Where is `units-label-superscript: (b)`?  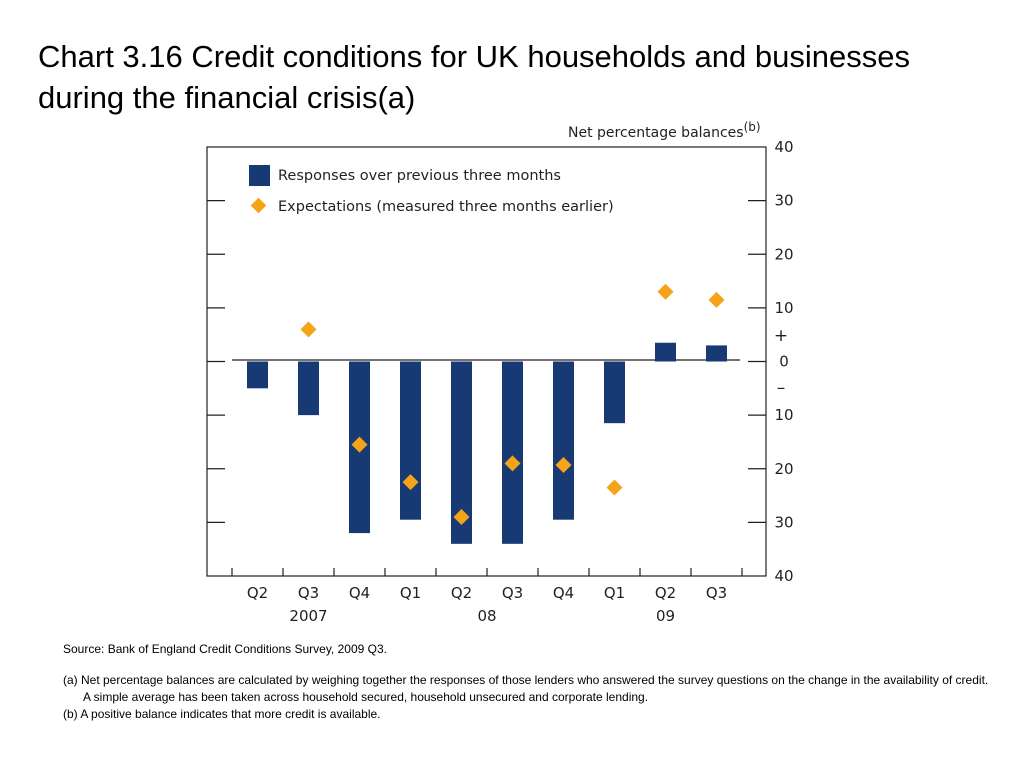 units-label-superscript: (b) is located at coordinates (752, 127).